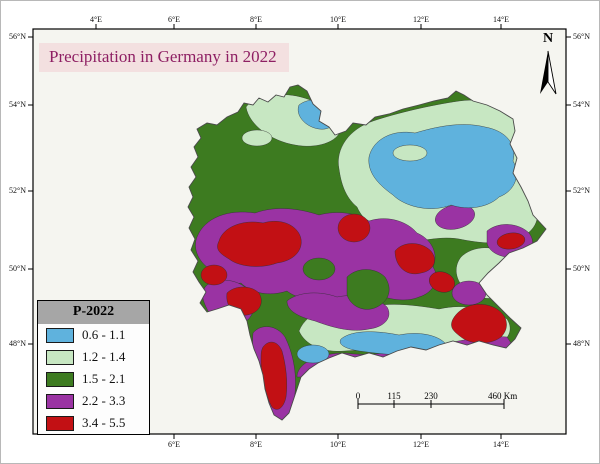 The image size is (600, 464). I want to click on graticule-label-left-2: 52°N, so click(17, 190).